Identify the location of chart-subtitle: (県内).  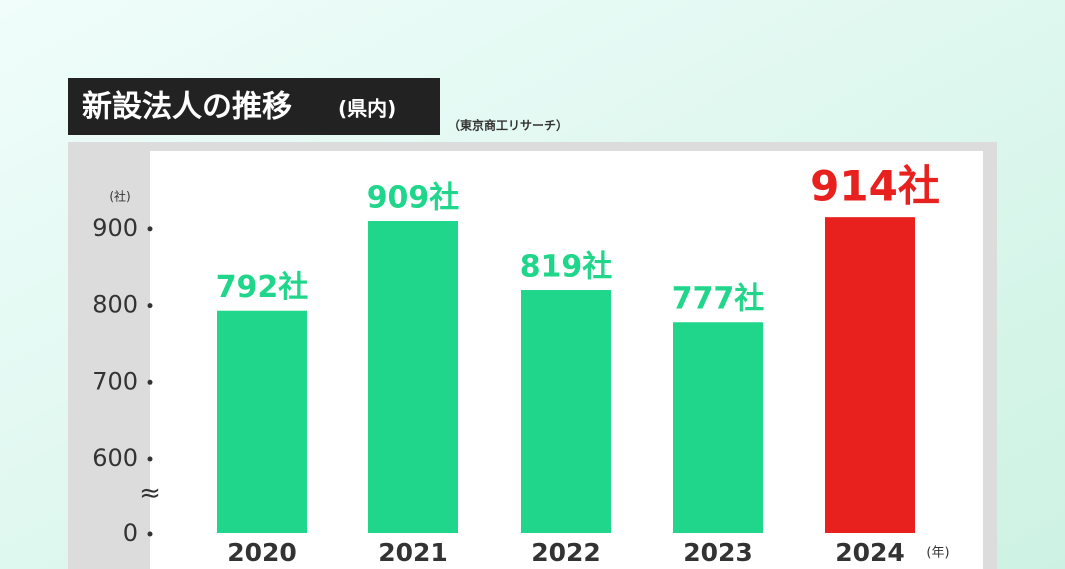
(367, 109).